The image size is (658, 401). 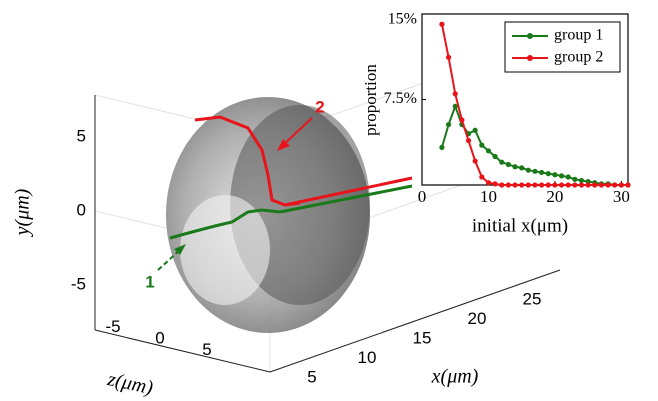 What do you see at coordinates (562, 47) in the screenshot?
I see `legend-box` at bounding box center [562, 47].